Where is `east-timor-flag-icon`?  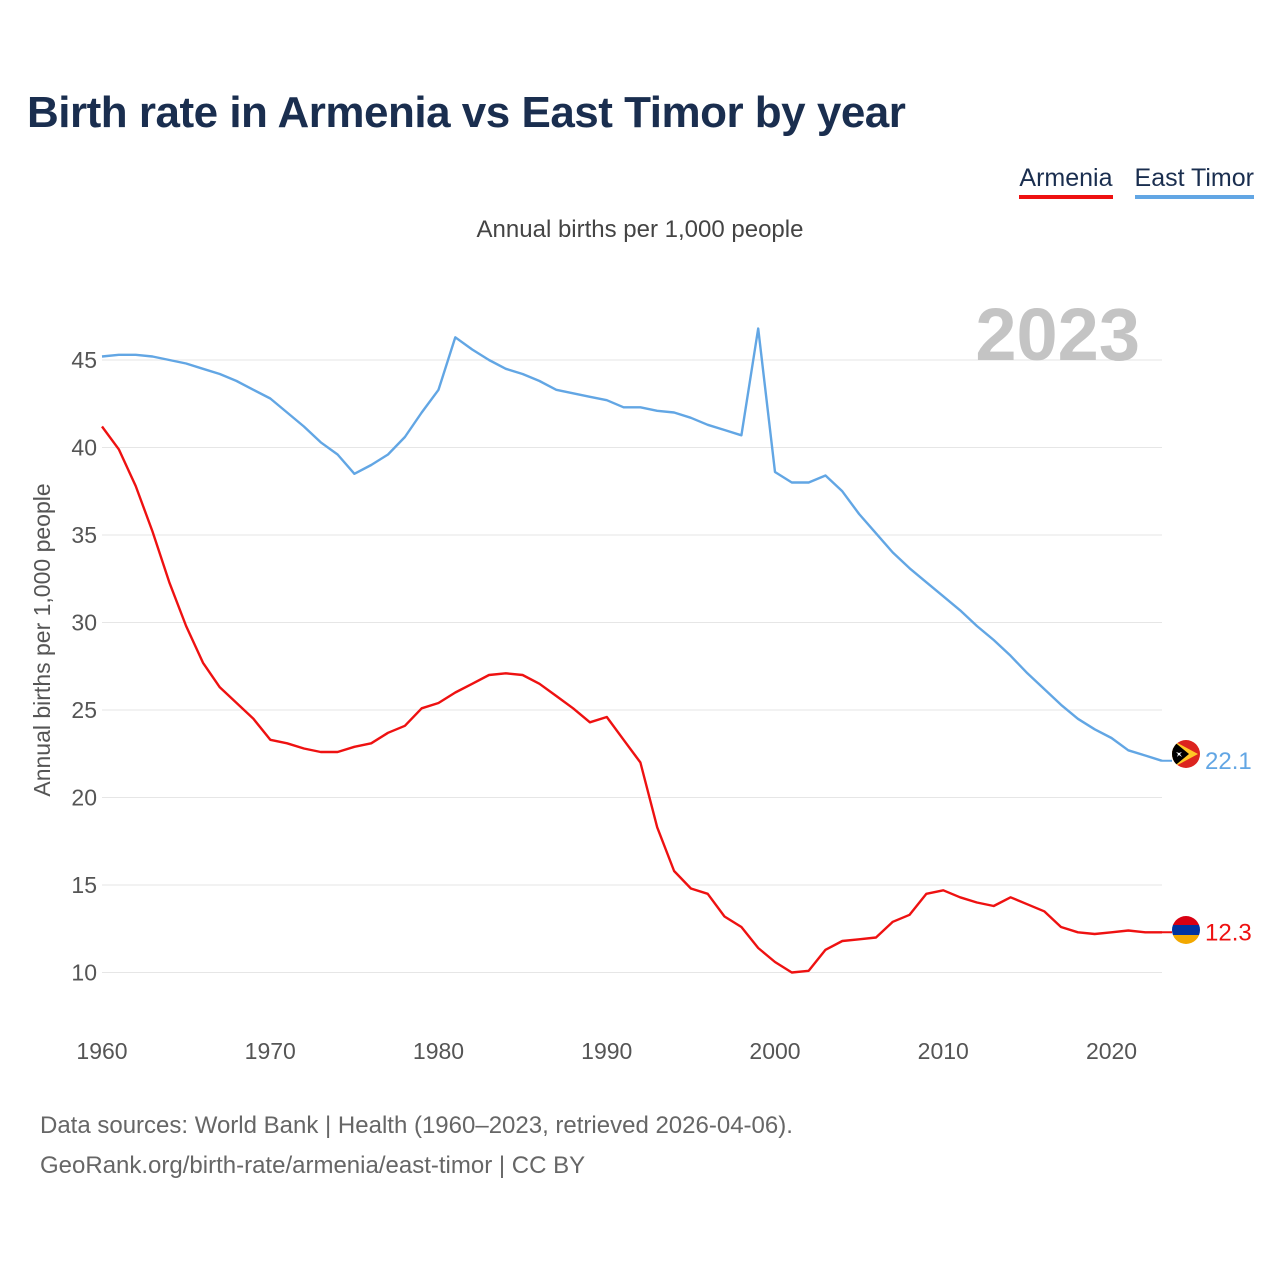 east-timor-flag-icon is located at coordinates (1186, 754).